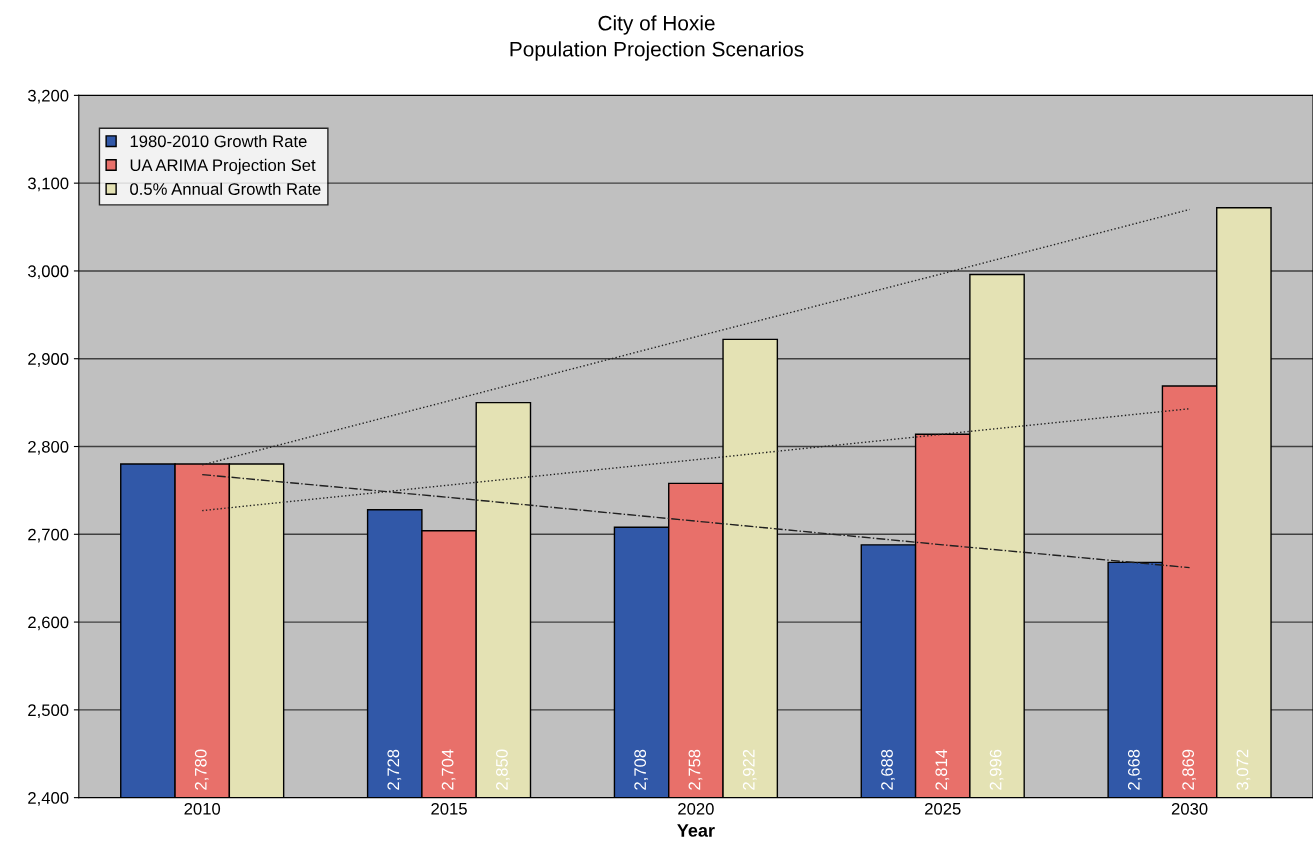 This screenshot has height=867, width=1313. I want to click on data-label: 3,072, so click(1243, 769).